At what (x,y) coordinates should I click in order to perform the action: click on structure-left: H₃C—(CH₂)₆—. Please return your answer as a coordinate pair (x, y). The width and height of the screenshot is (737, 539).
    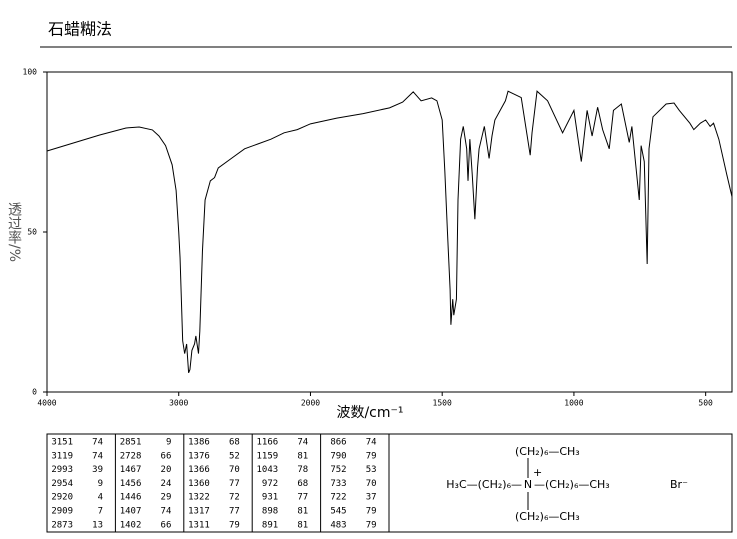
    Looking at the image, I should click on (484, 484).